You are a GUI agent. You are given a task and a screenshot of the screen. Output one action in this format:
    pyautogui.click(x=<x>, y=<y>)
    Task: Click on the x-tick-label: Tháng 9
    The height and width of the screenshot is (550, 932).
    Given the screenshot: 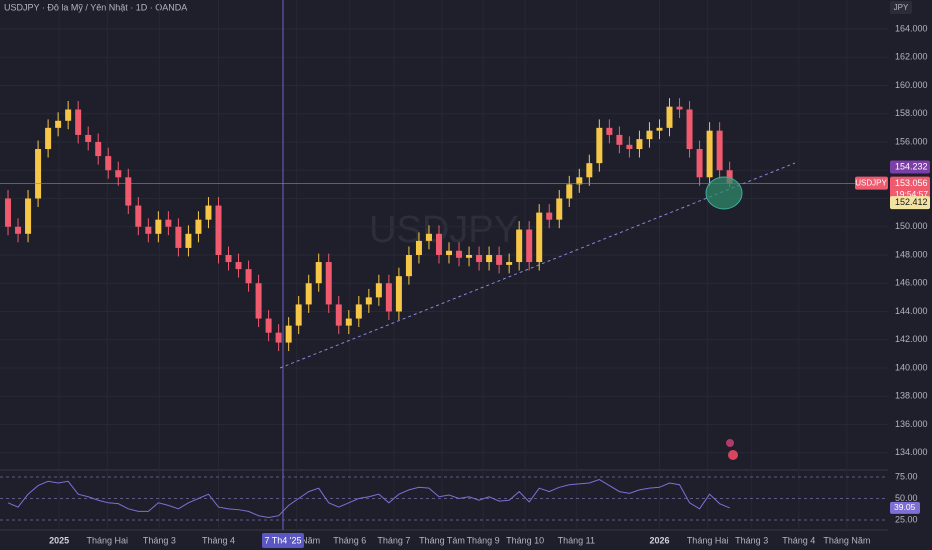 What is the action you would take?
    pyautogui.click(x=483, y=540)
    